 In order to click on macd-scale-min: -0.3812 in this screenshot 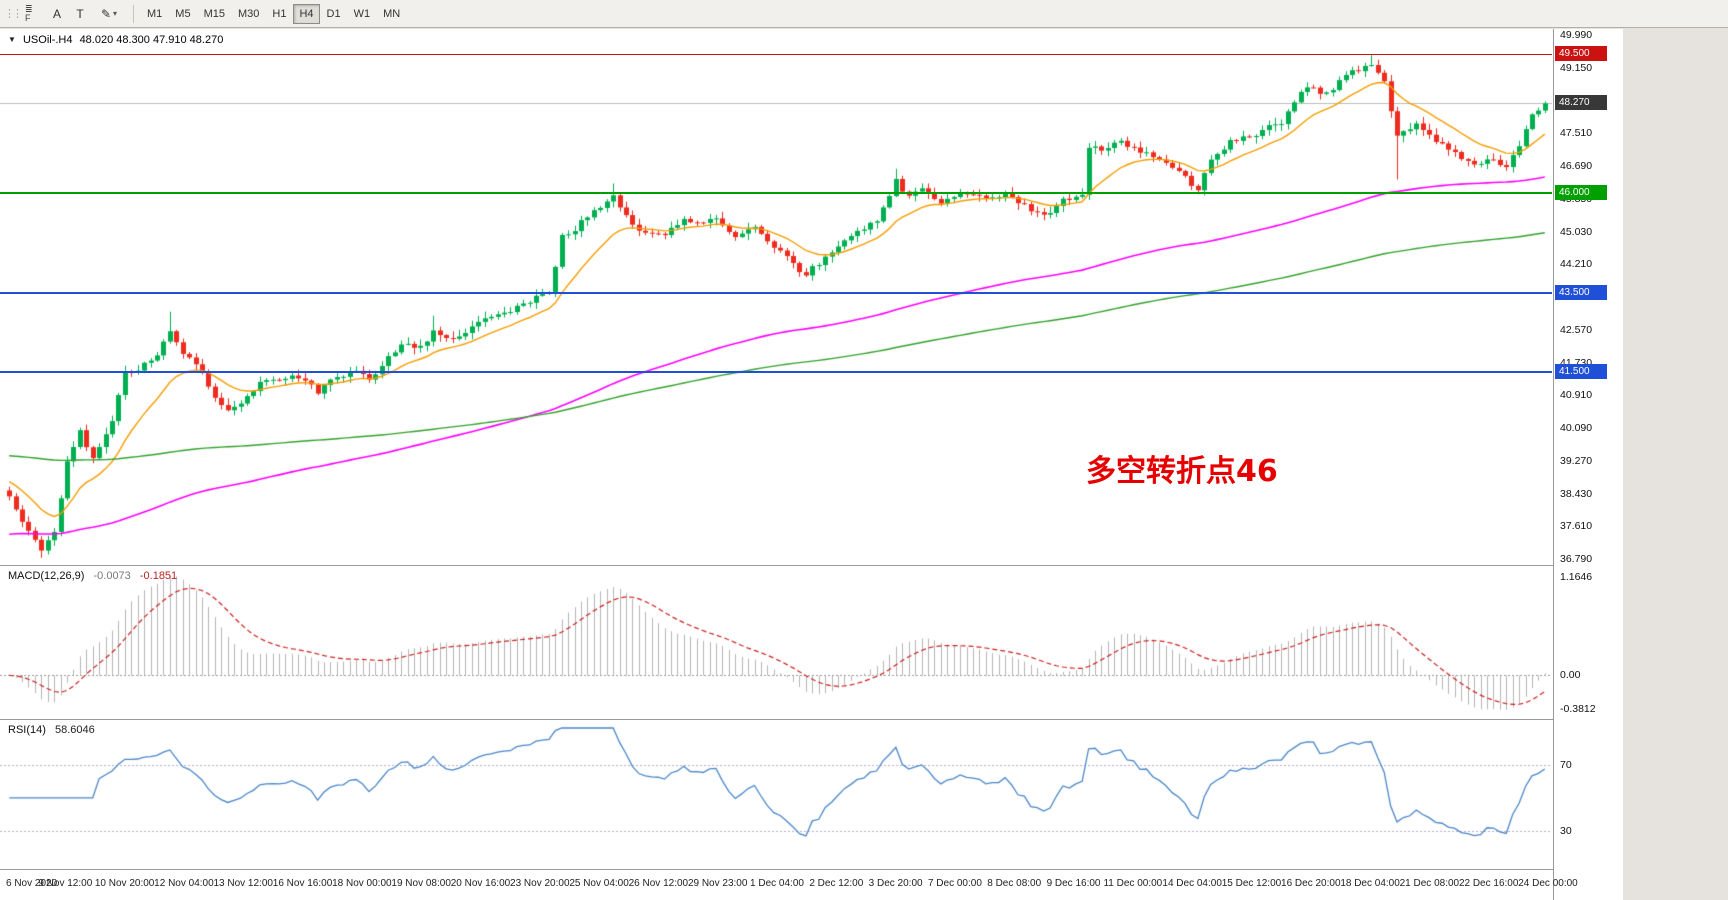, I will do `click(1578, 709)`.